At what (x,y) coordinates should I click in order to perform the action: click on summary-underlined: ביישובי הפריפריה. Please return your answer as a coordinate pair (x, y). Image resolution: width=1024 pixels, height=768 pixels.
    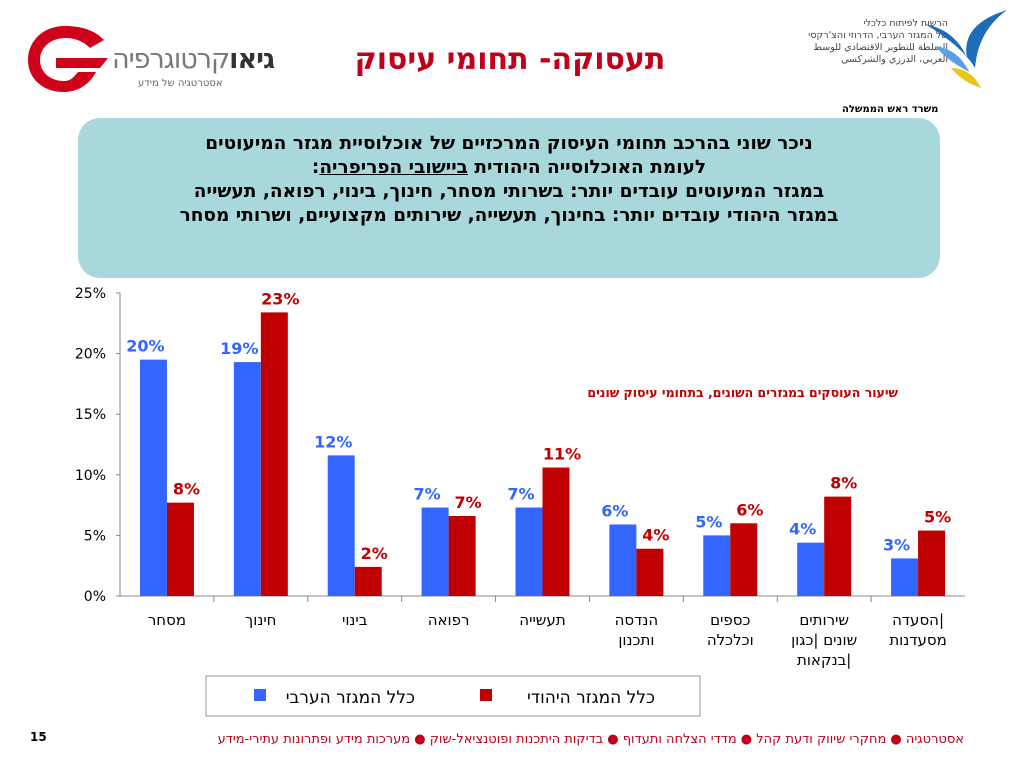
    Looking at the image, I should click on (393, 167).